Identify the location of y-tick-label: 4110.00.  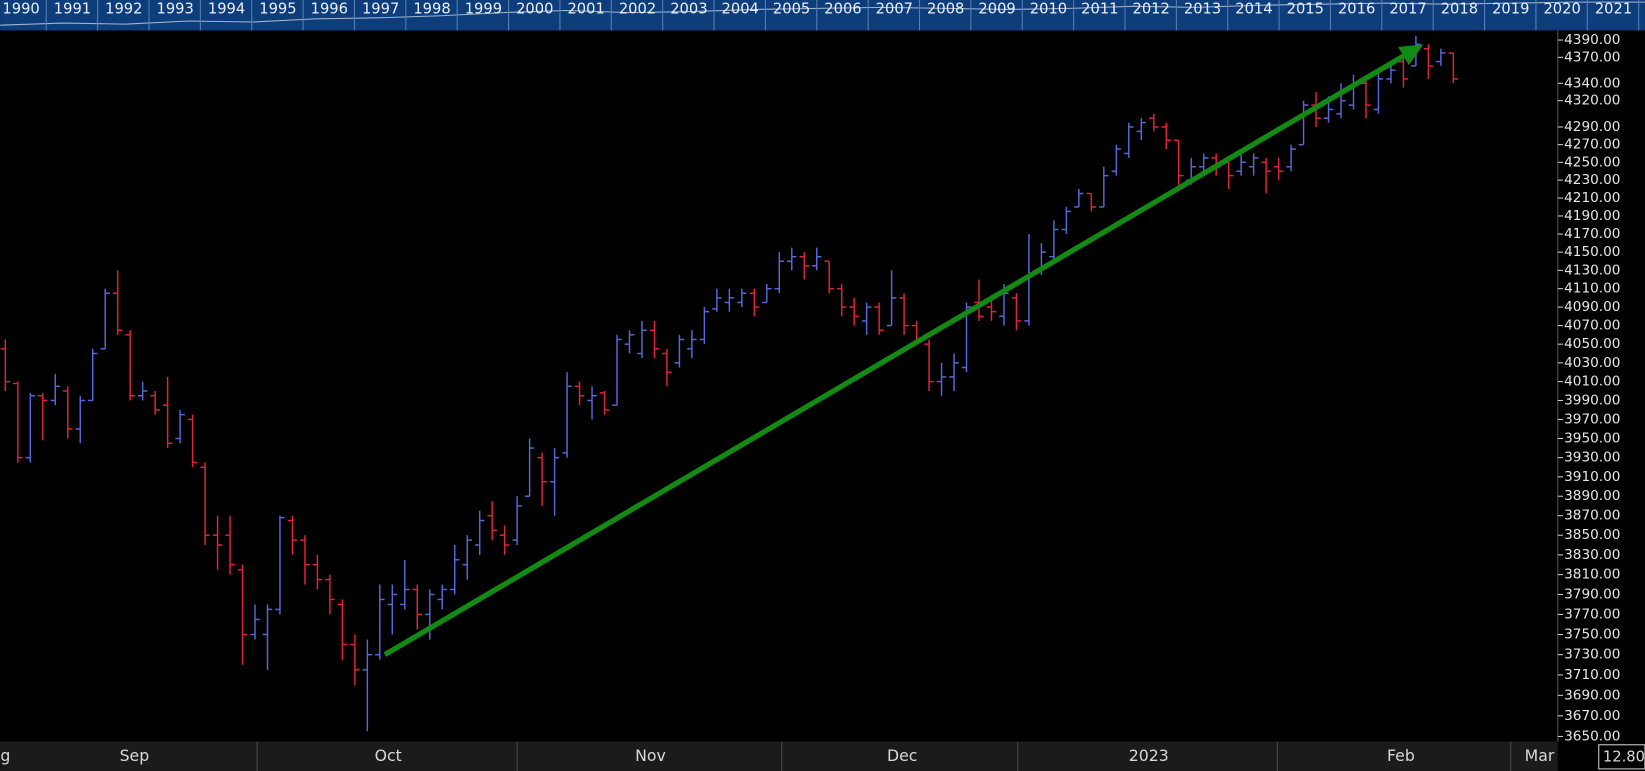
(1592, 289).